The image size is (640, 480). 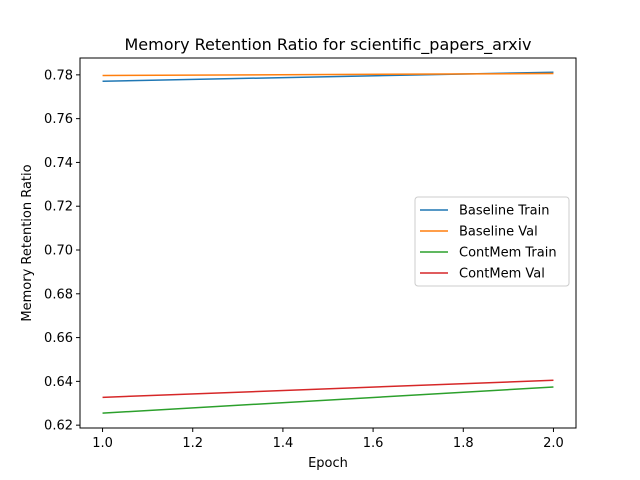 What do you see at coordinates (58, 382) in the screenshot?
I see `y-tick-label: 0.64` at bounding box center [58, 382].